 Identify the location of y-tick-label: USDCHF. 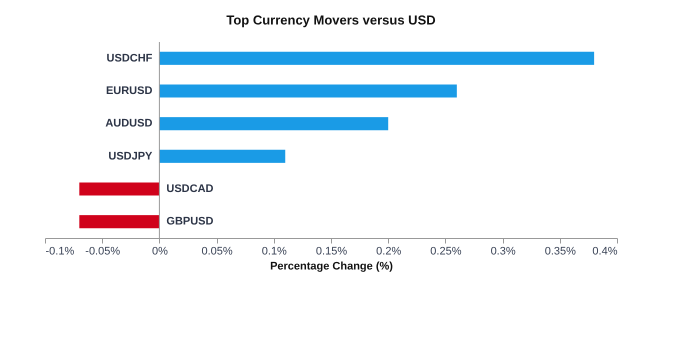
(129, 58).